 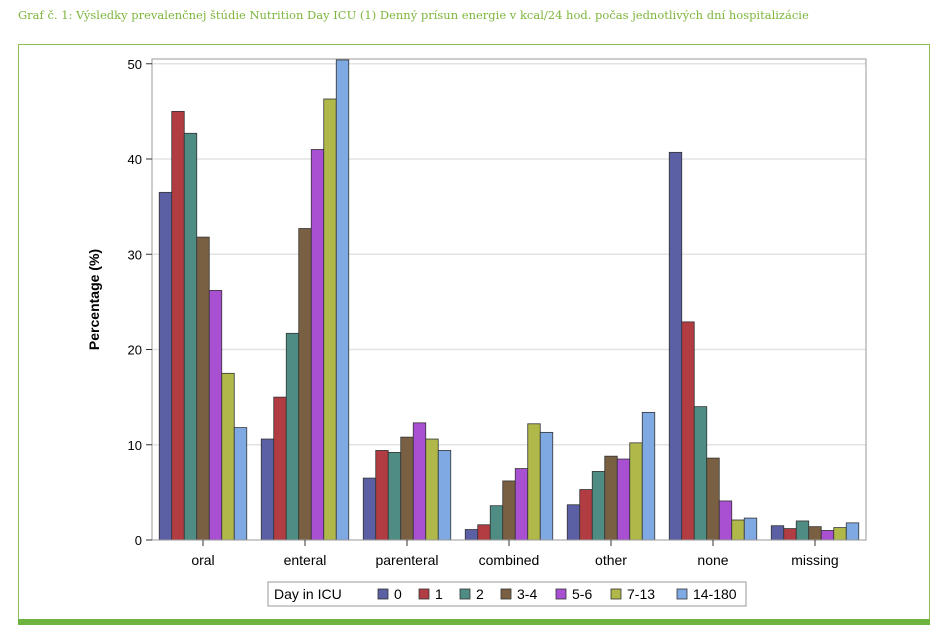 I want to click on x-tick-label-none: none, so click(x=712, y=560).